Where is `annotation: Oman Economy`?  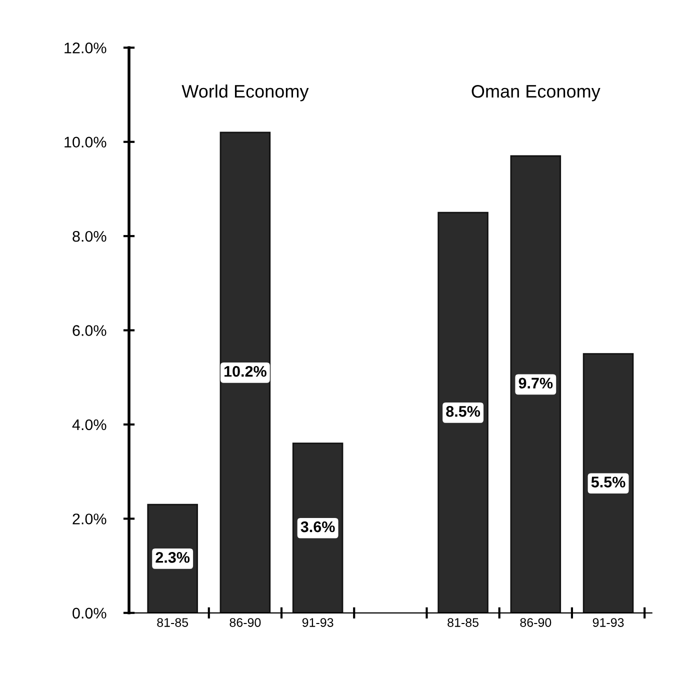 annotation: Oman Economy is located at coordinates (536, 93).